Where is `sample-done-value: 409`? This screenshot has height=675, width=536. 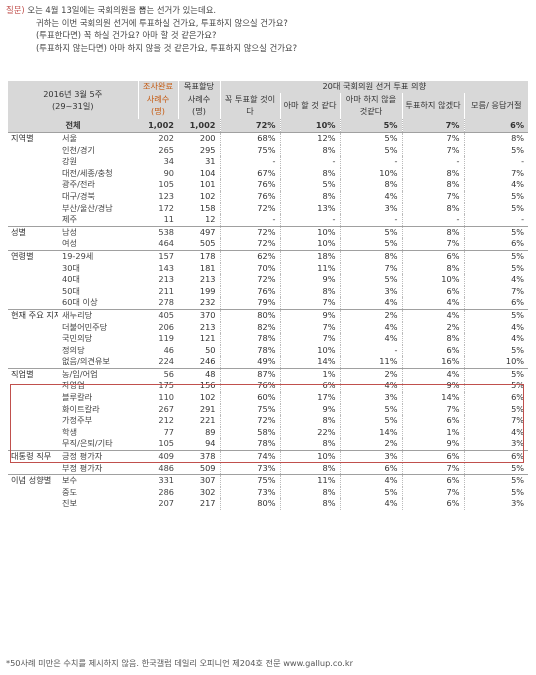
sample-done-value: 409 is located at coordinates (158, 456).